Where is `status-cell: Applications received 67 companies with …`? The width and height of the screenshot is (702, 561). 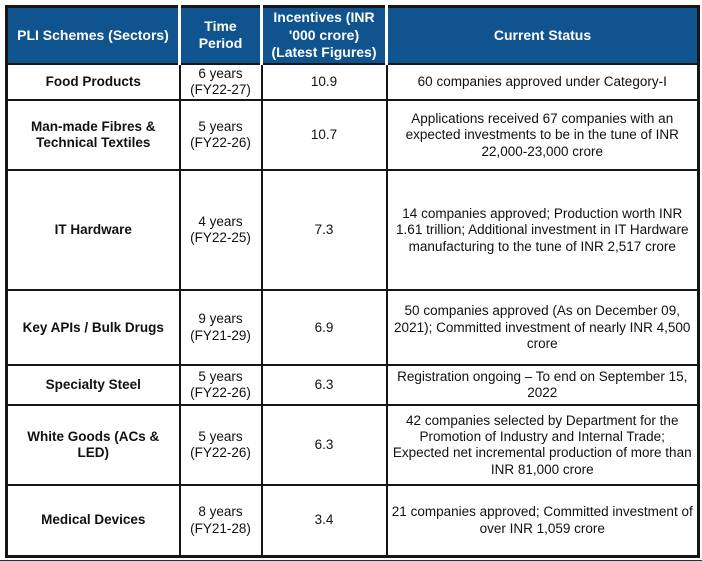 status-cell: Applications received 67 companies with … is located at coordinates (542, 135).